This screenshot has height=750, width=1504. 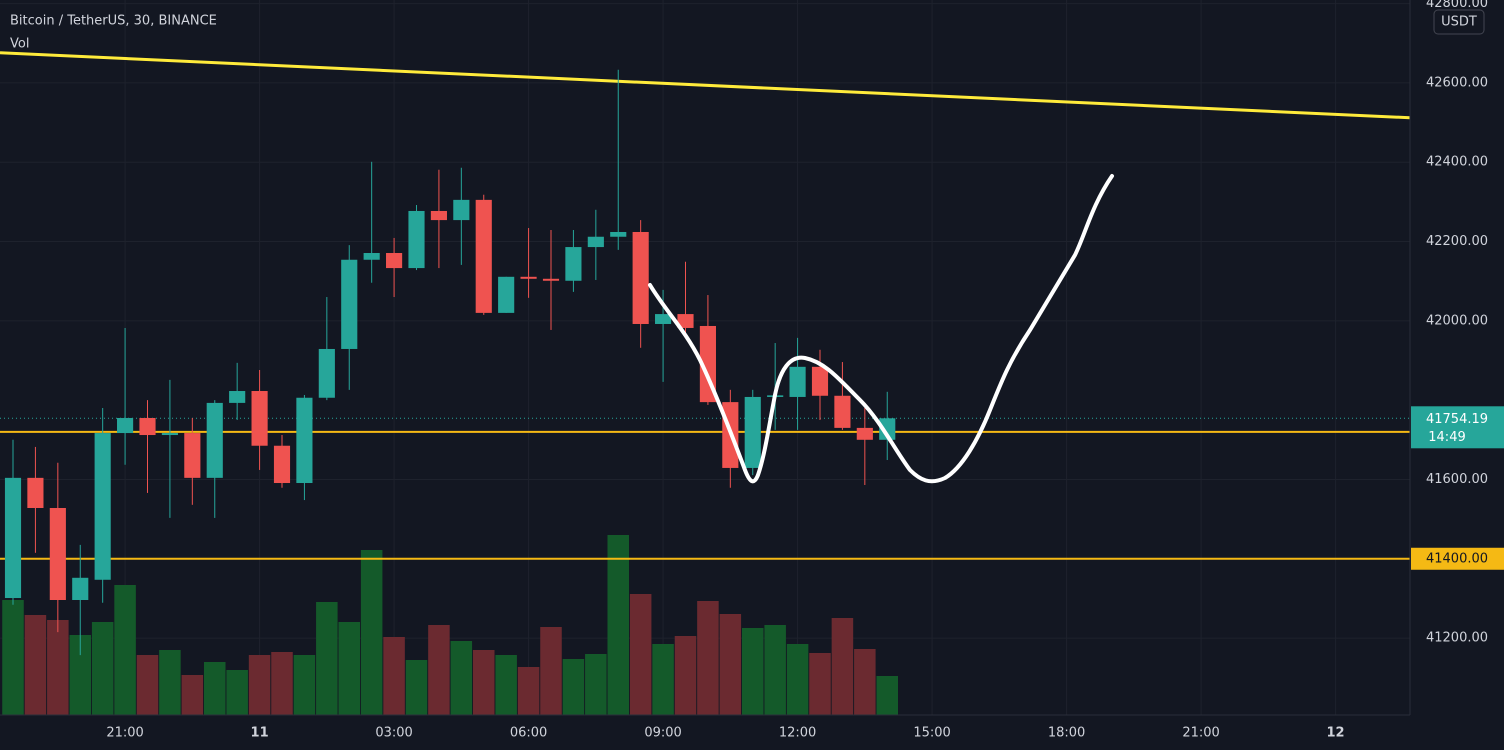 I want to click on x-tick-label: 03:00, so click(x=393, y=733).